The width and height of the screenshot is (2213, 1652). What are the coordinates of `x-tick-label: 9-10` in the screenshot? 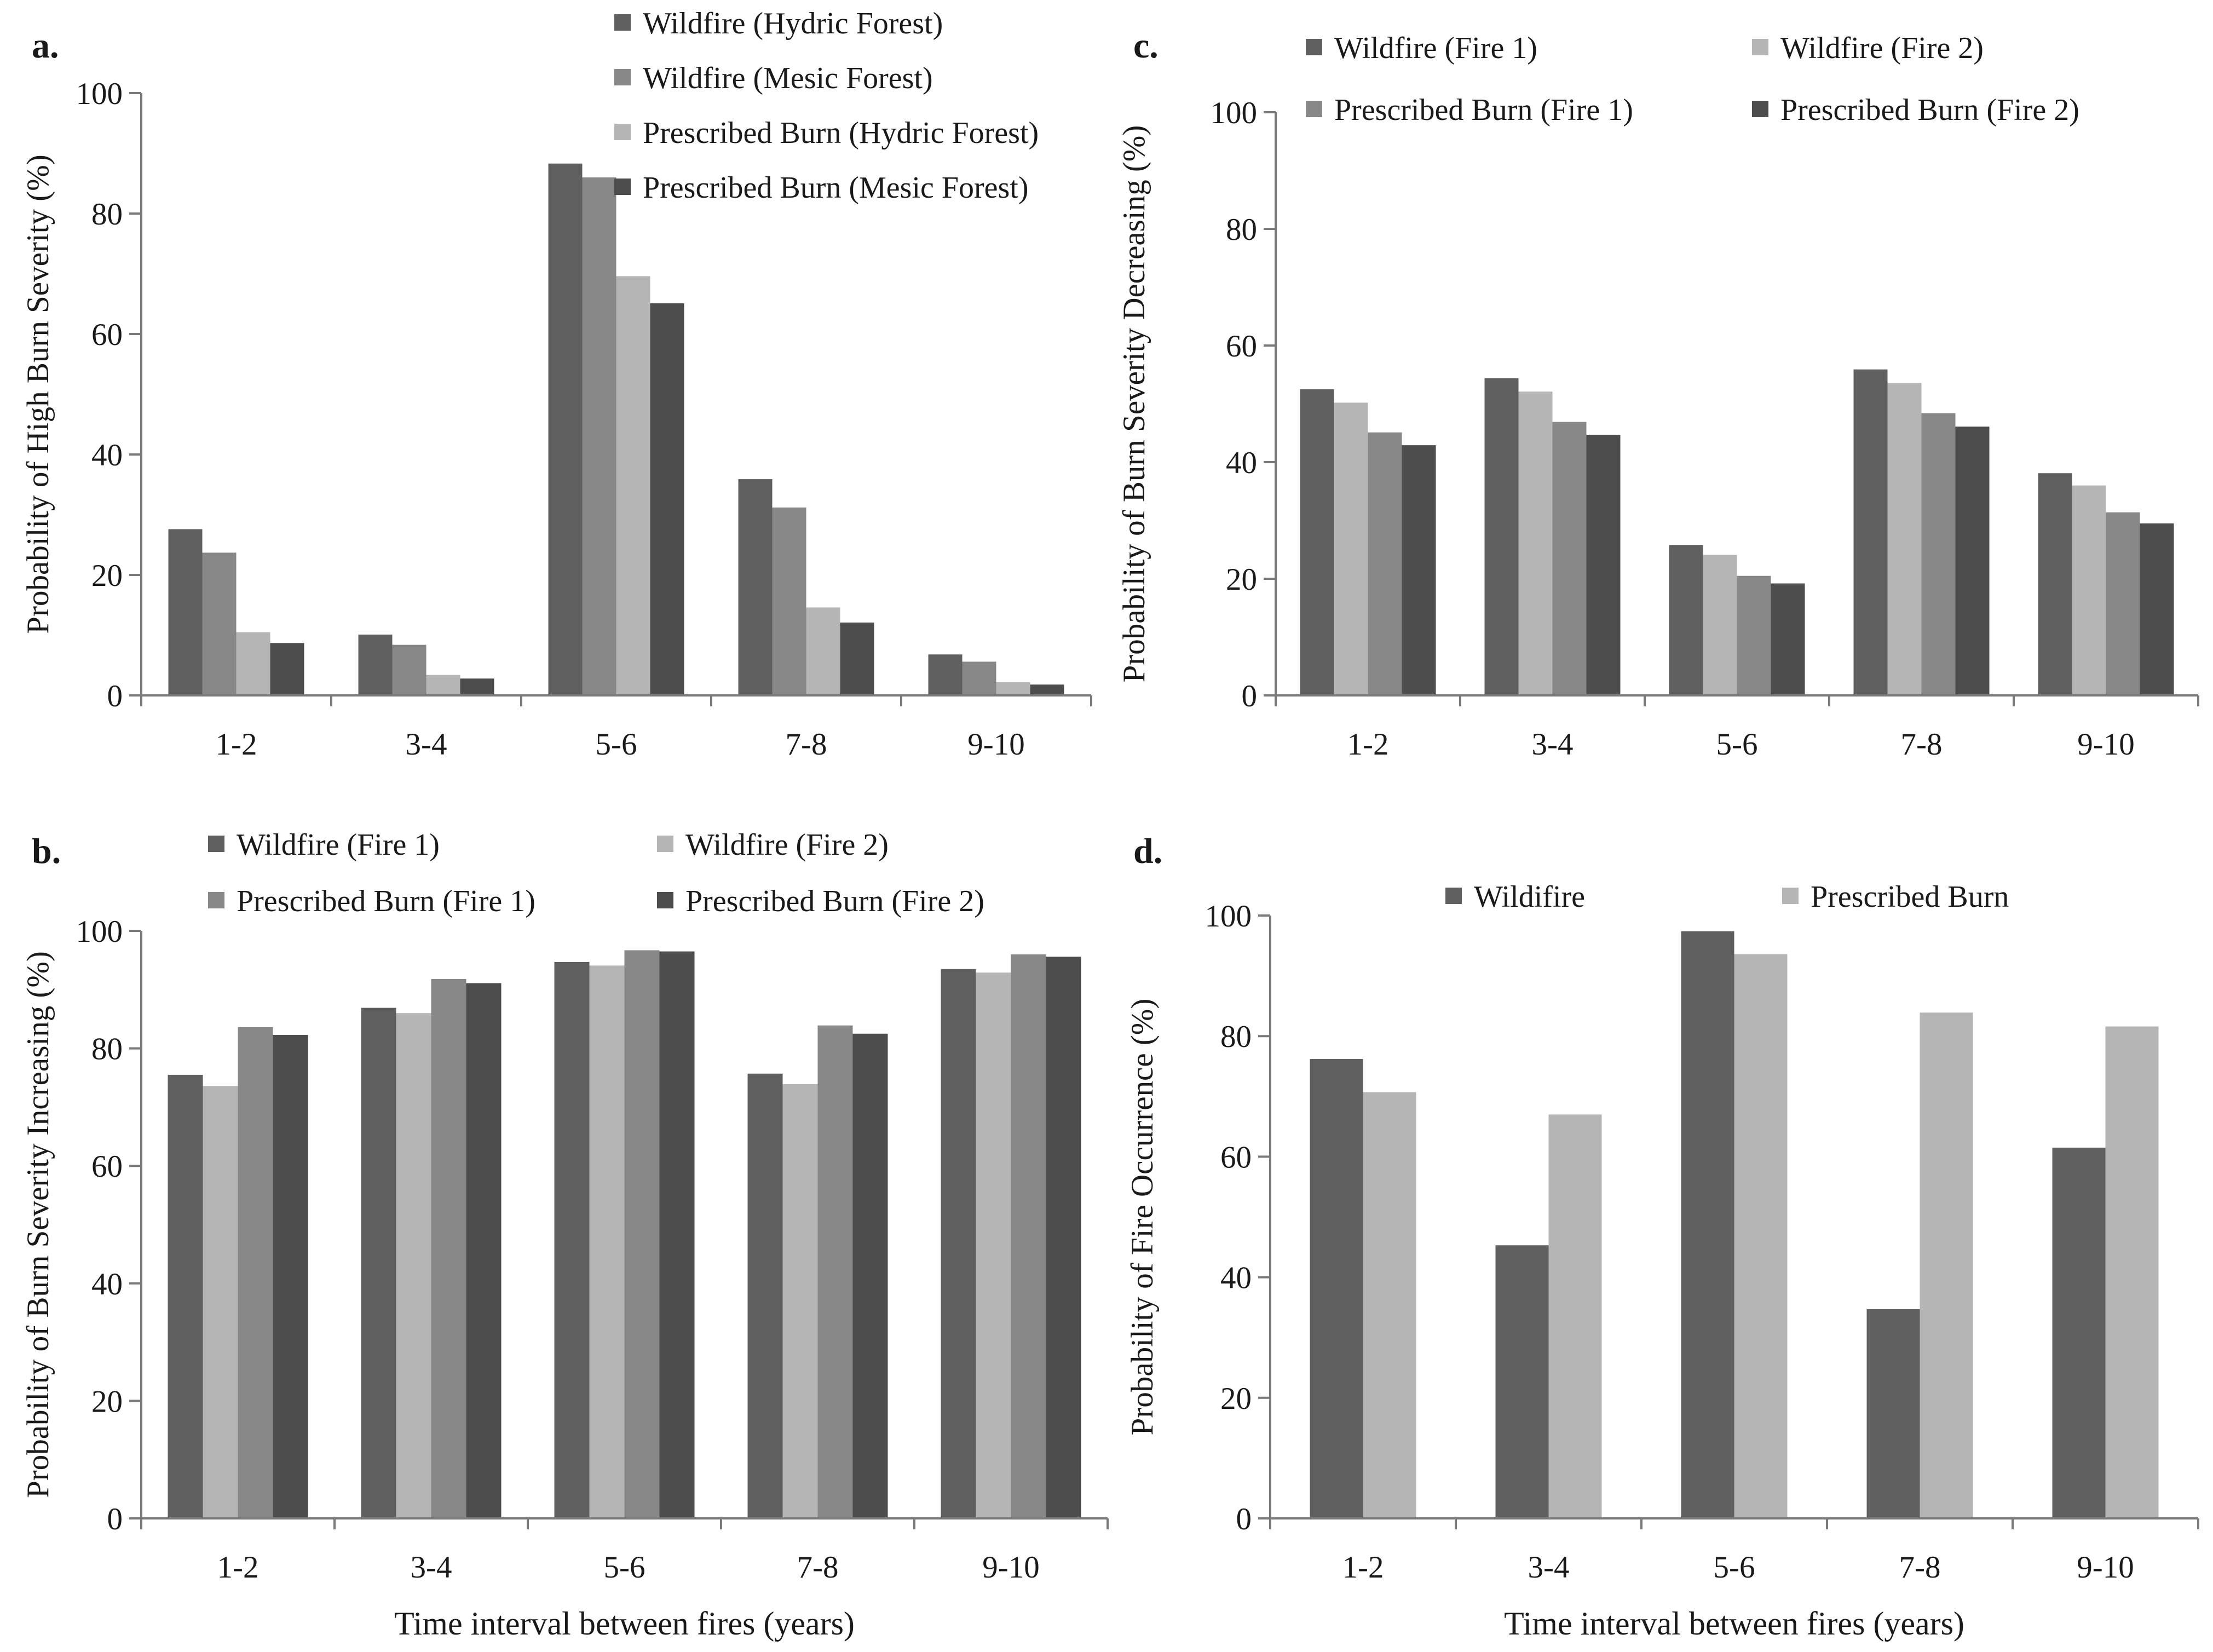 It's located at (2106, 744).